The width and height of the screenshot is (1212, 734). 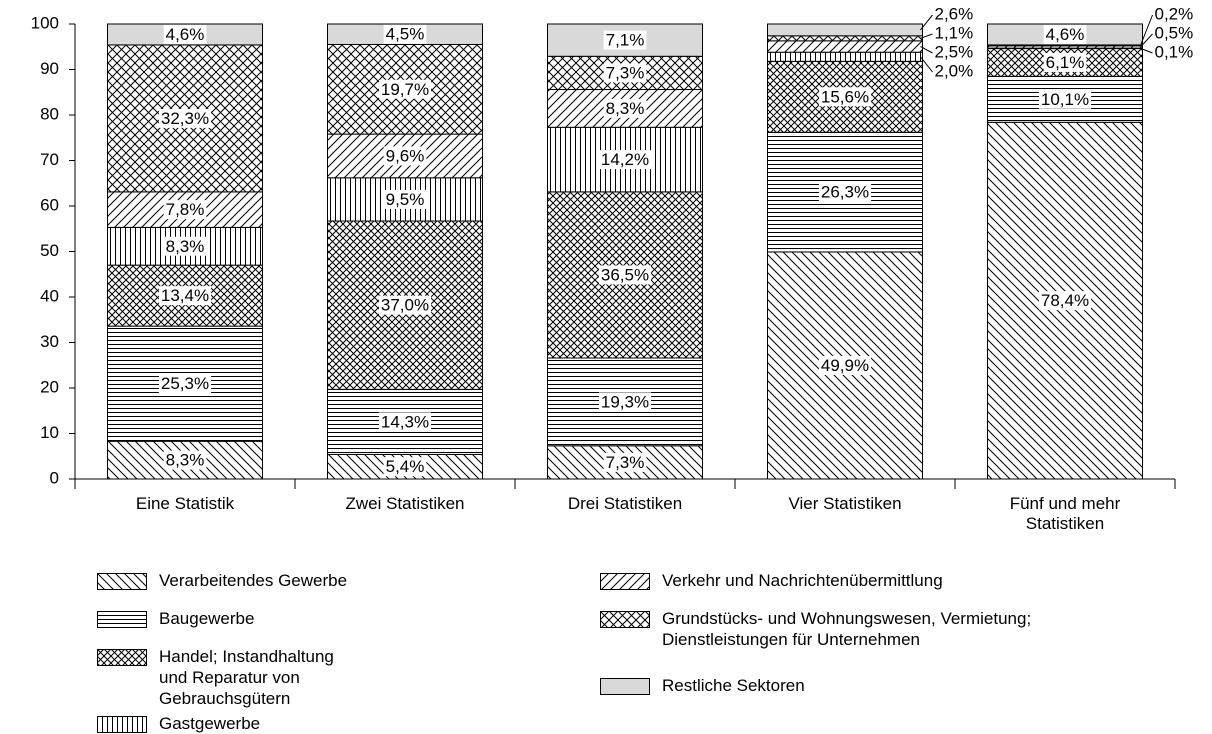 I want to click on data-label: 2,6%, so click(x=954, y=13).